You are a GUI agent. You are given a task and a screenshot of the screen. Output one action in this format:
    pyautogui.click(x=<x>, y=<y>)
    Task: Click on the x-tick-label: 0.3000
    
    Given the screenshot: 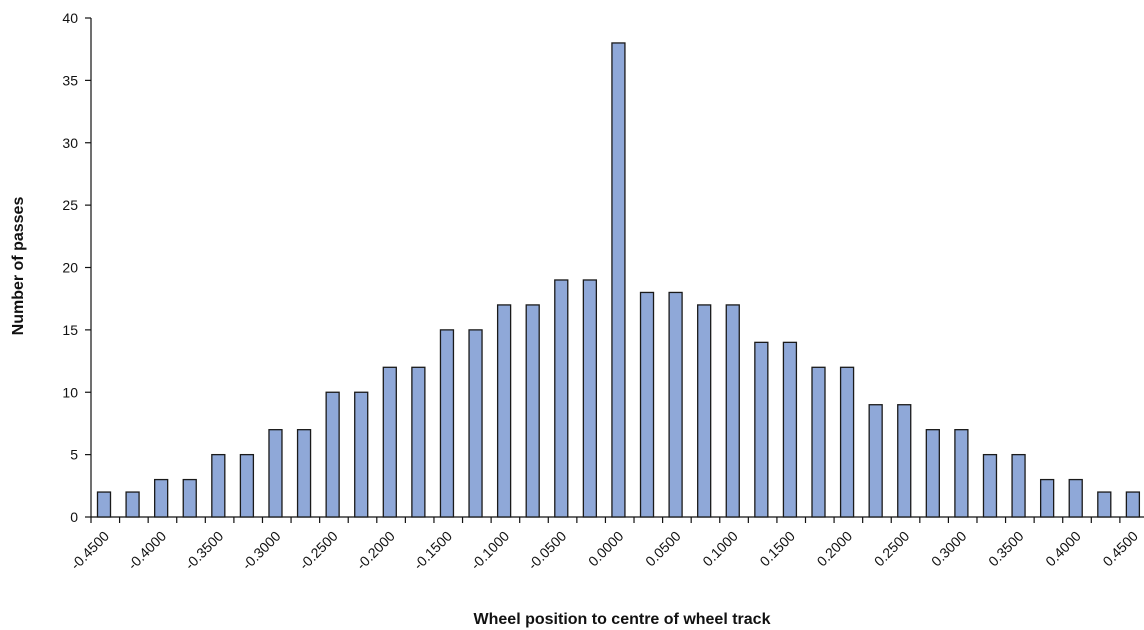 What is the action you would take?
    pyautogui.click(x=949, y=549)
    